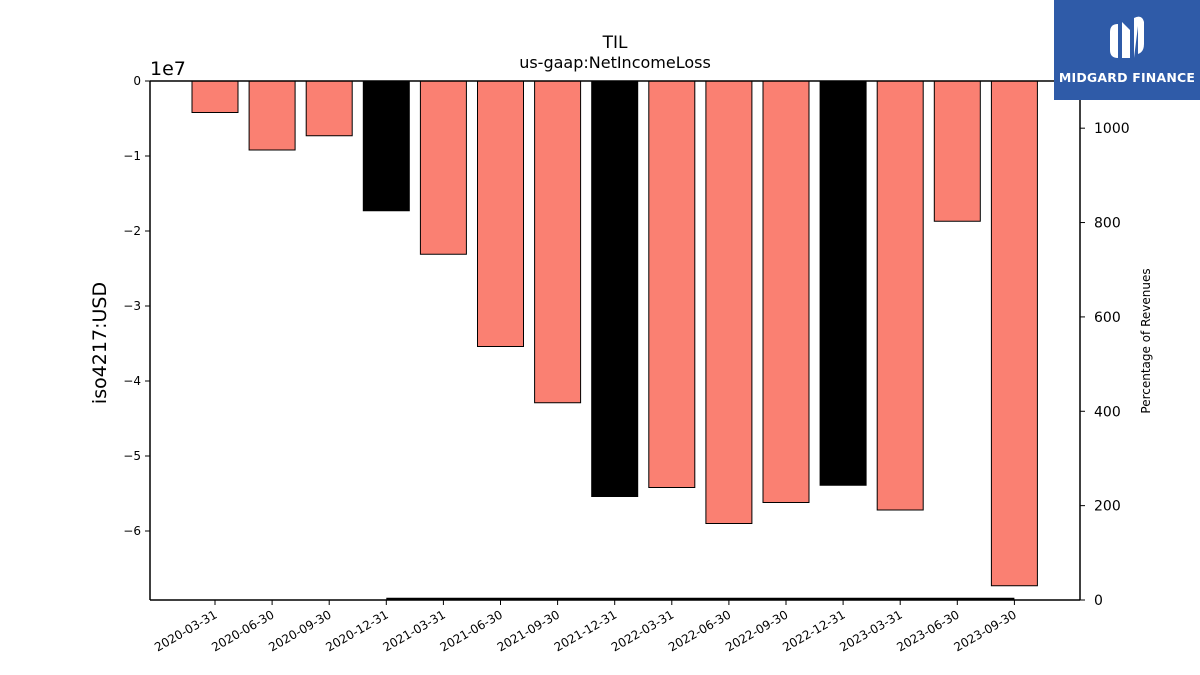  What do you see at coordinates (242, 630) in the screenshot?
I see `x-tick-label: 2020-06-30` at bounding box center [242, 630].